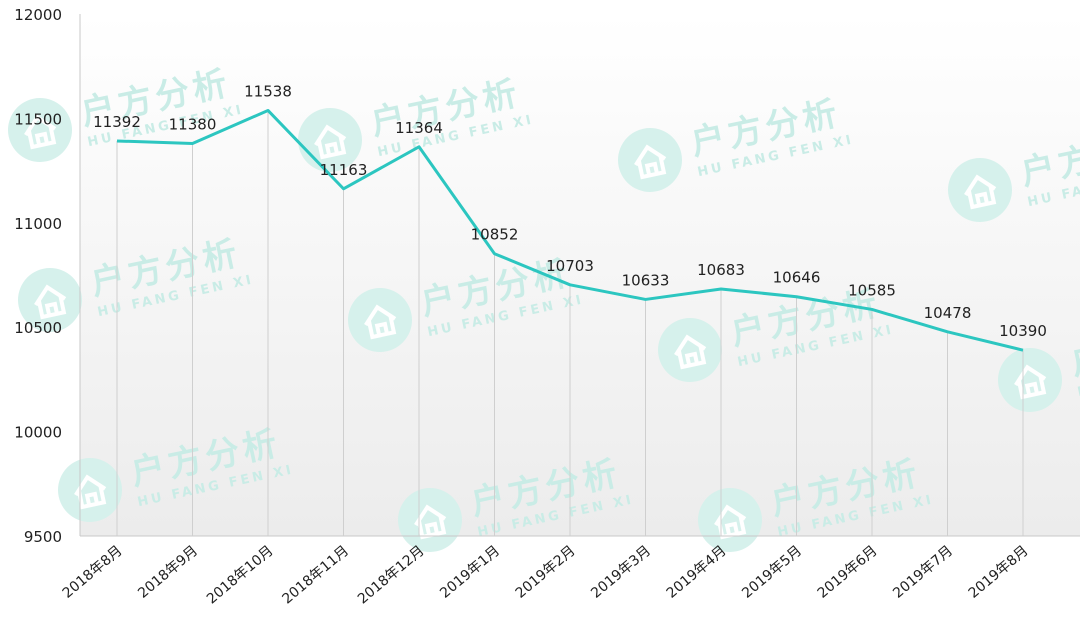 Image resolution: width=1080 pixels, height=632 pixels. What do you see at coordinates (1023, 331) in the screenshot?
I see `data-label: 10390` at bounding box center [1023, 331].